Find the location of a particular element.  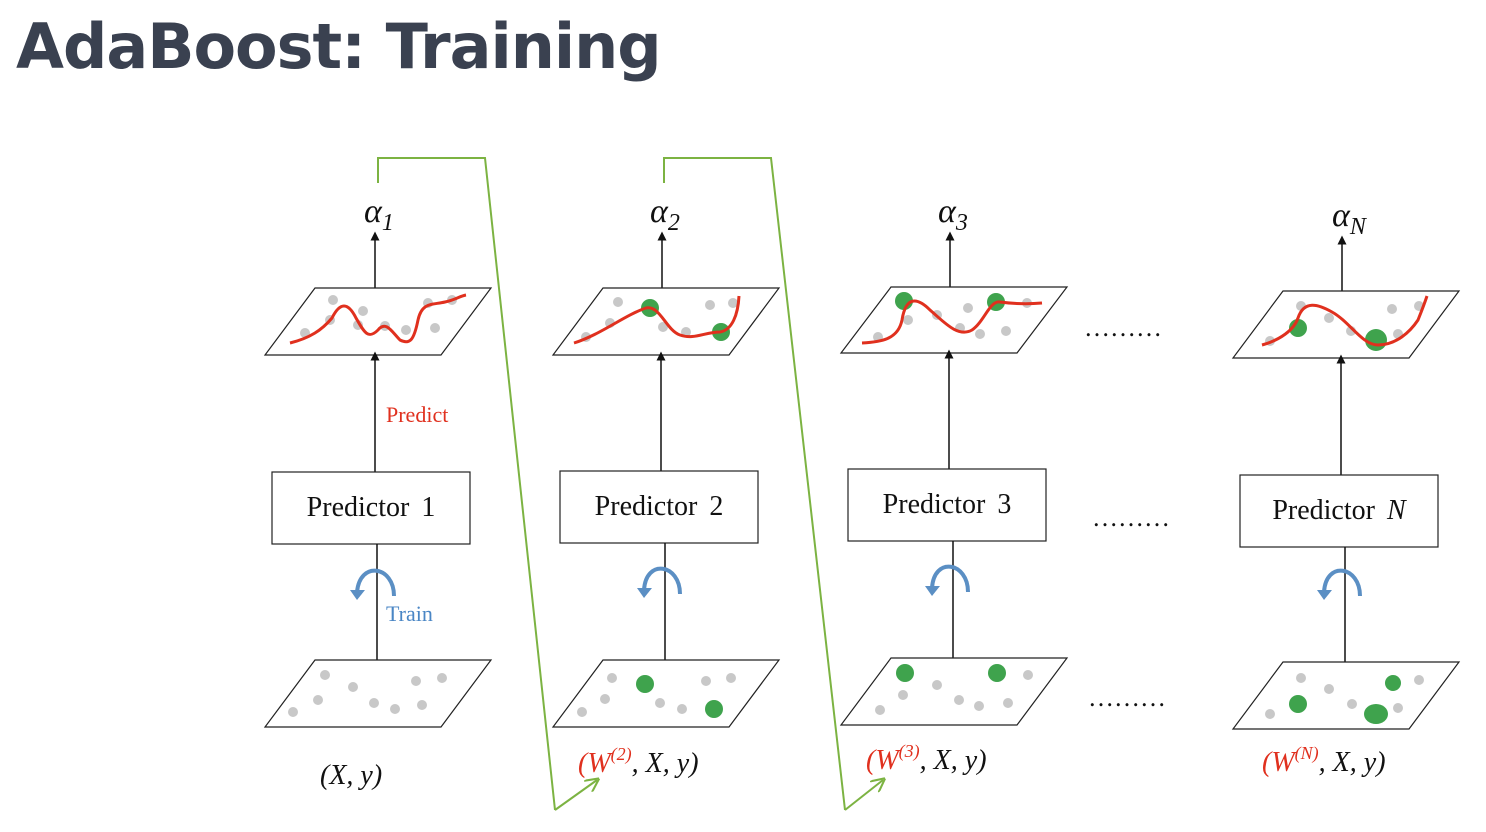

input-2-label: (W(2), X, y) is located at coordinates (638, 761).